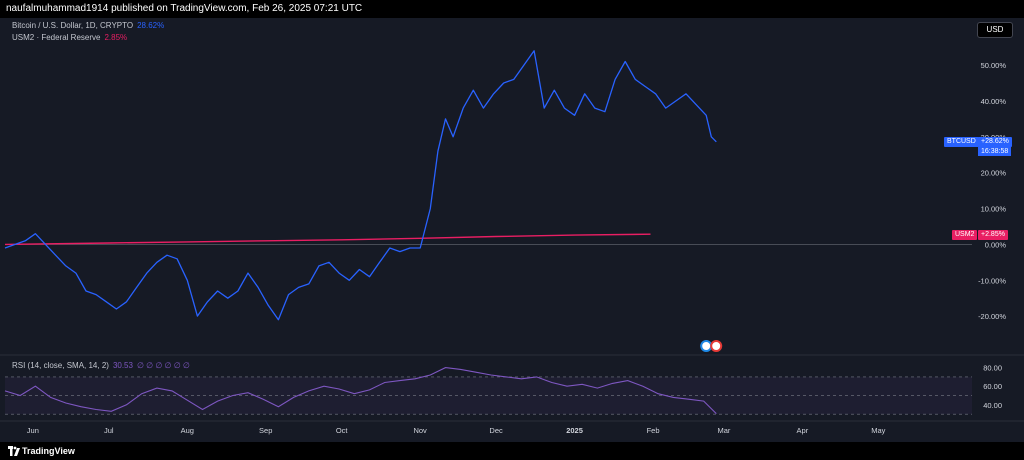 The width and height of the screenshot is (1024, 460). What do you see at coordinates (993, 235) in the screenshot?
I see `m2-value-tag: +2.85%` at bounding box center [993, 235].